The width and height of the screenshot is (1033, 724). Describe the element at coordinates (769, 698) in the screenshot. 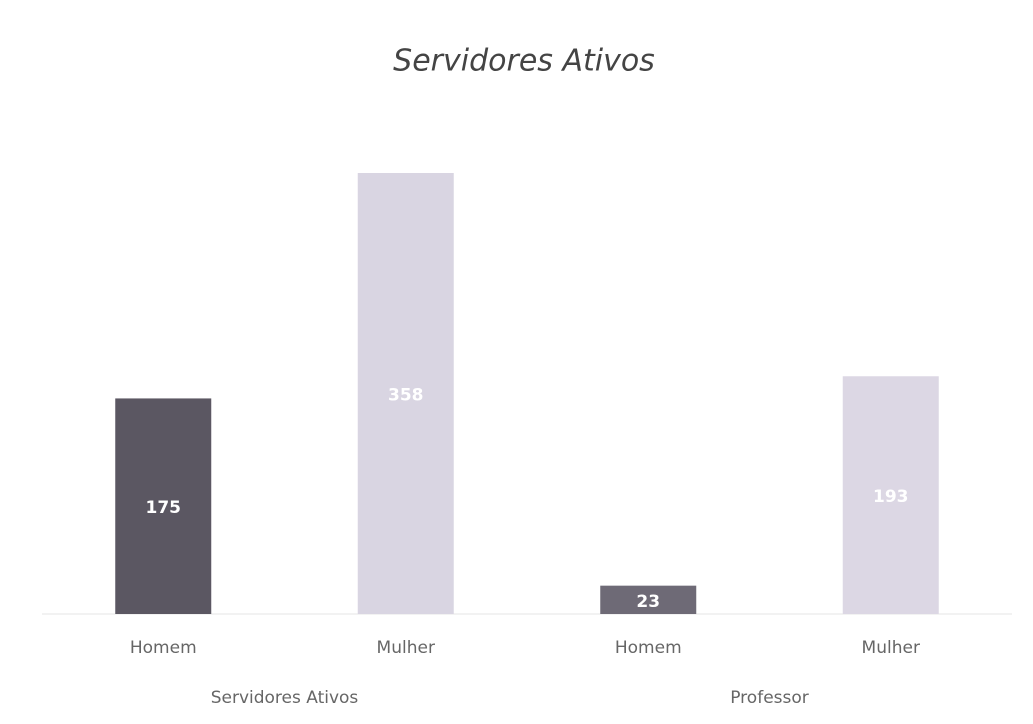

I see `group-label: Professor` at that location.